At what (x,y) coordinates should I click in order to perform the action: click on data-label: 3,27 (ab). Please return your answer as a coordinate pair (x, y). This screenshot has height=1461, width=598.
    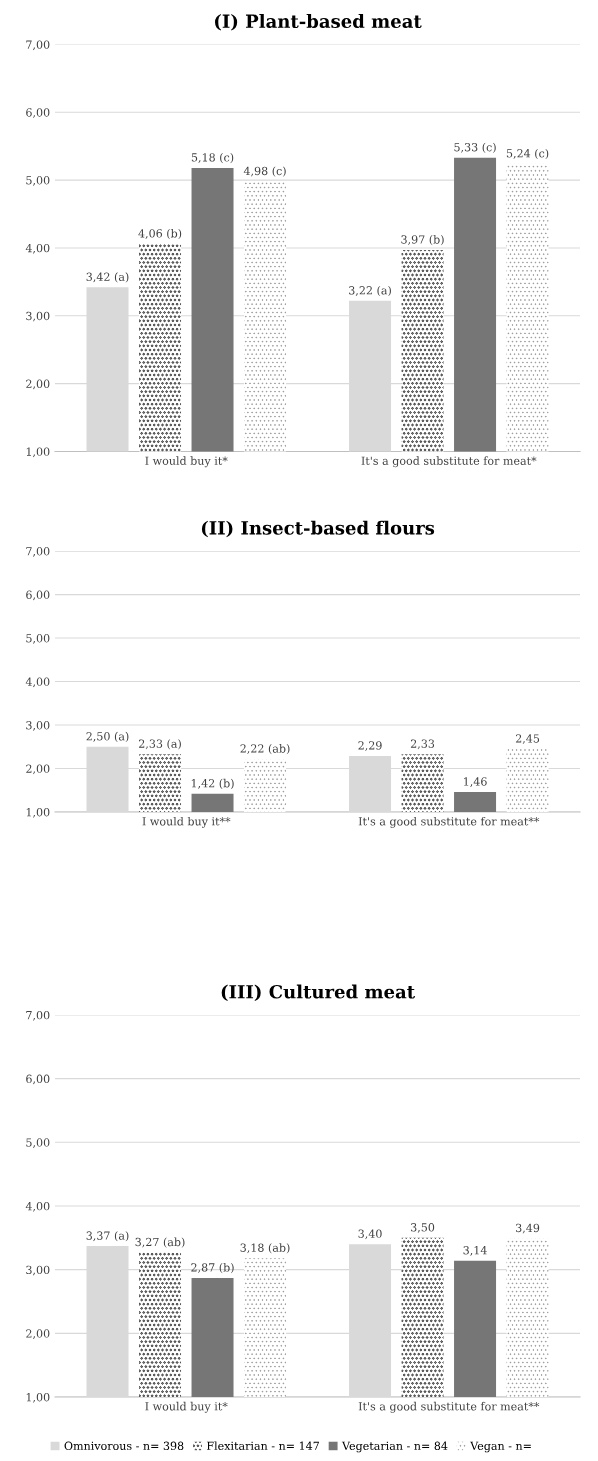
    Looking at the image, I should click on (160, 1242).